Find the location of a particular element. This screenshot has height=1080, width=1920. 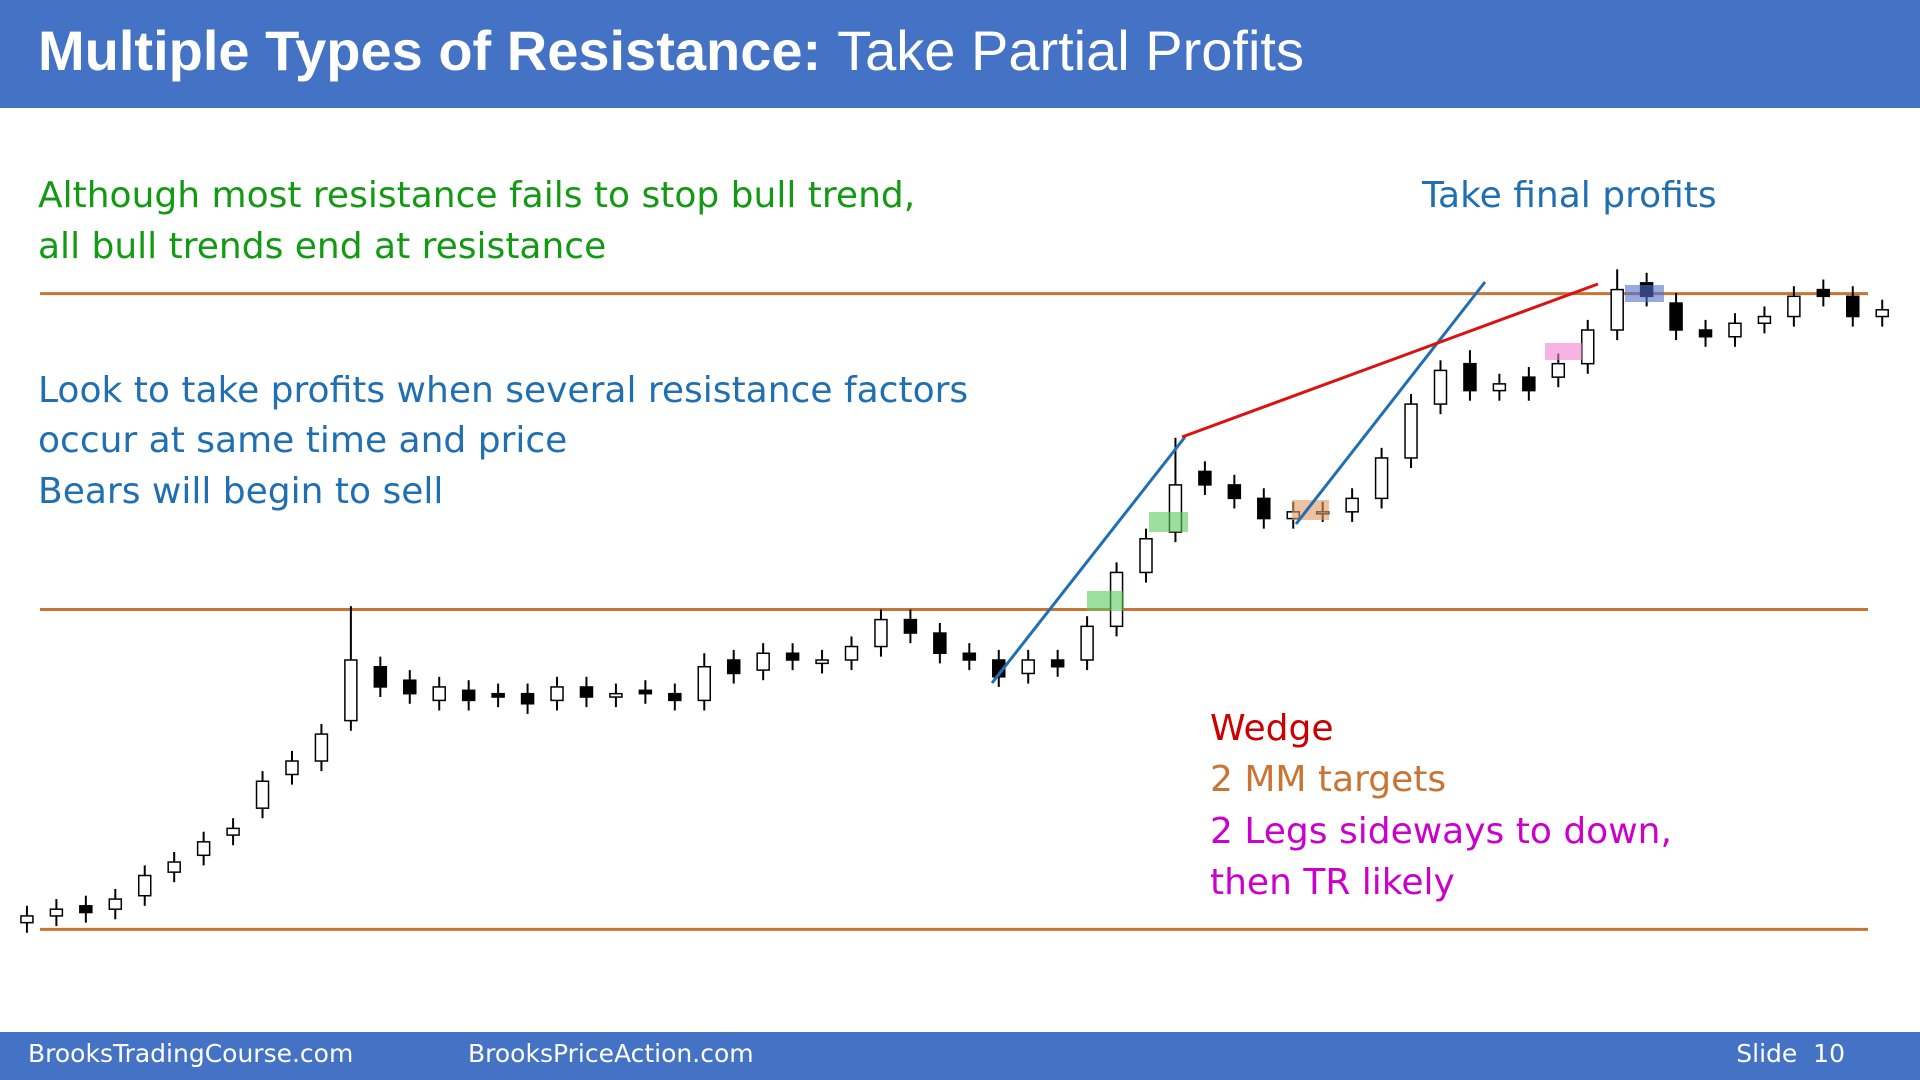

title-rest: Take Partial Profits is located at coordinates (1070, 50).